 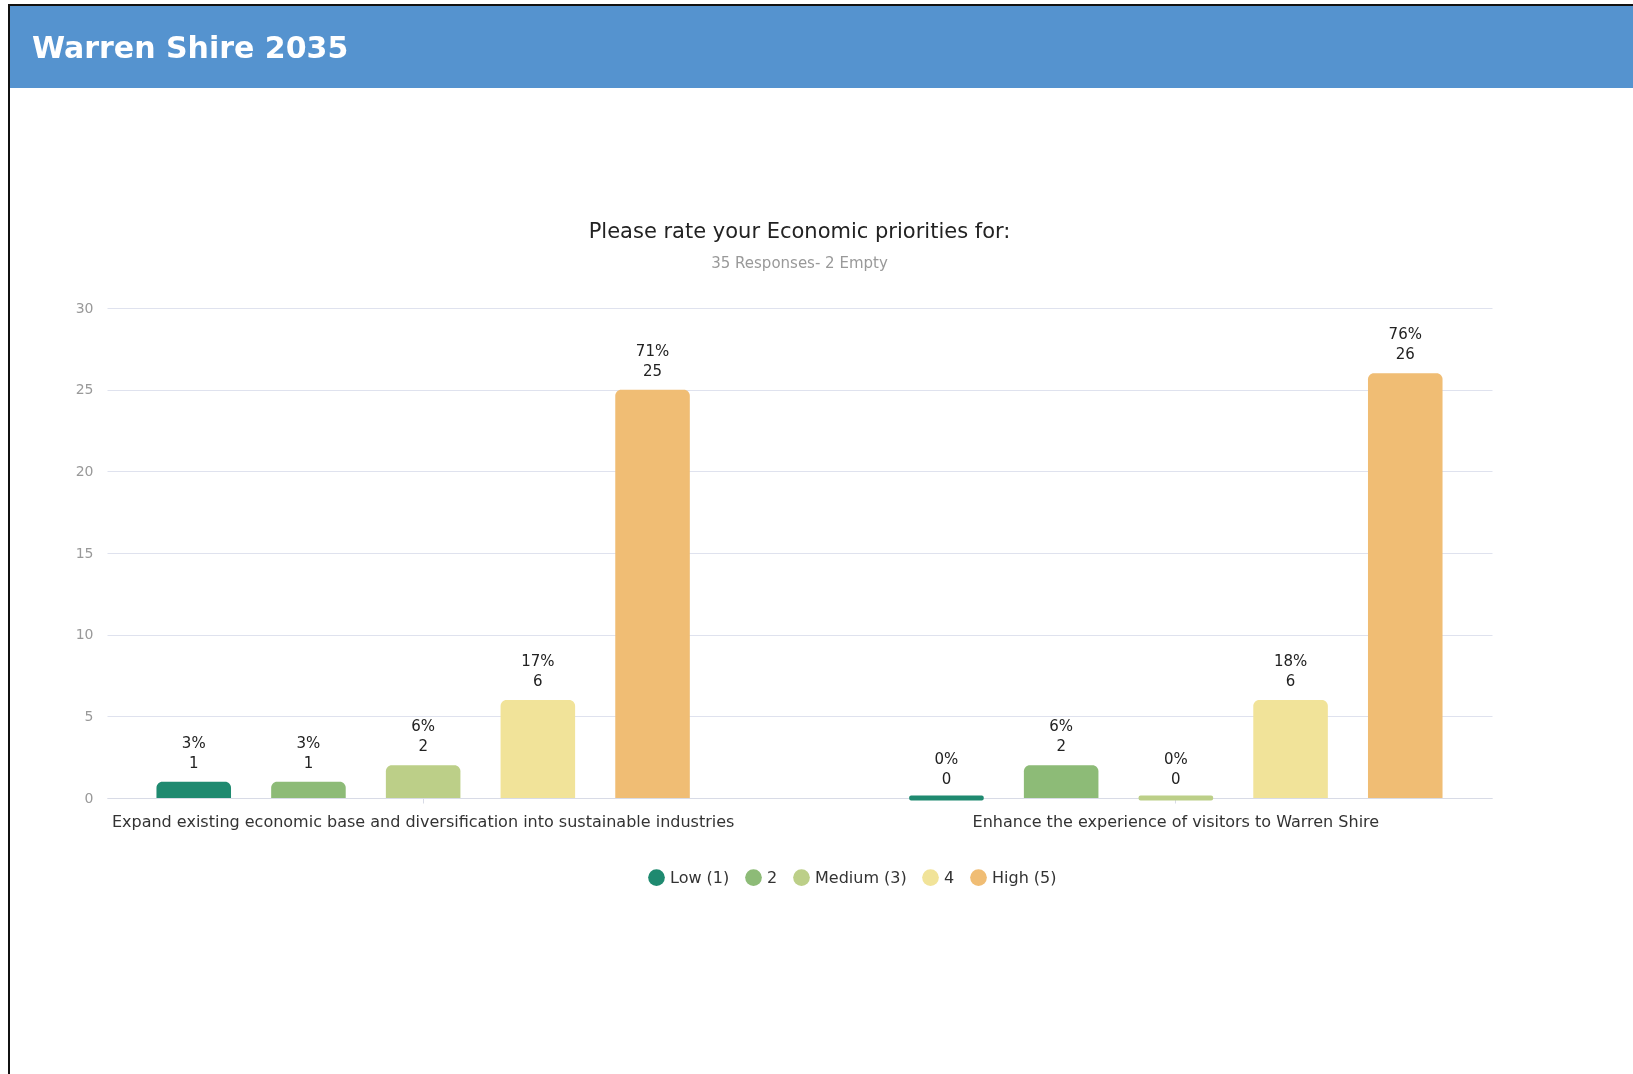 I want to click on text: Warren Shire 2035, so click(x=821, y=47).